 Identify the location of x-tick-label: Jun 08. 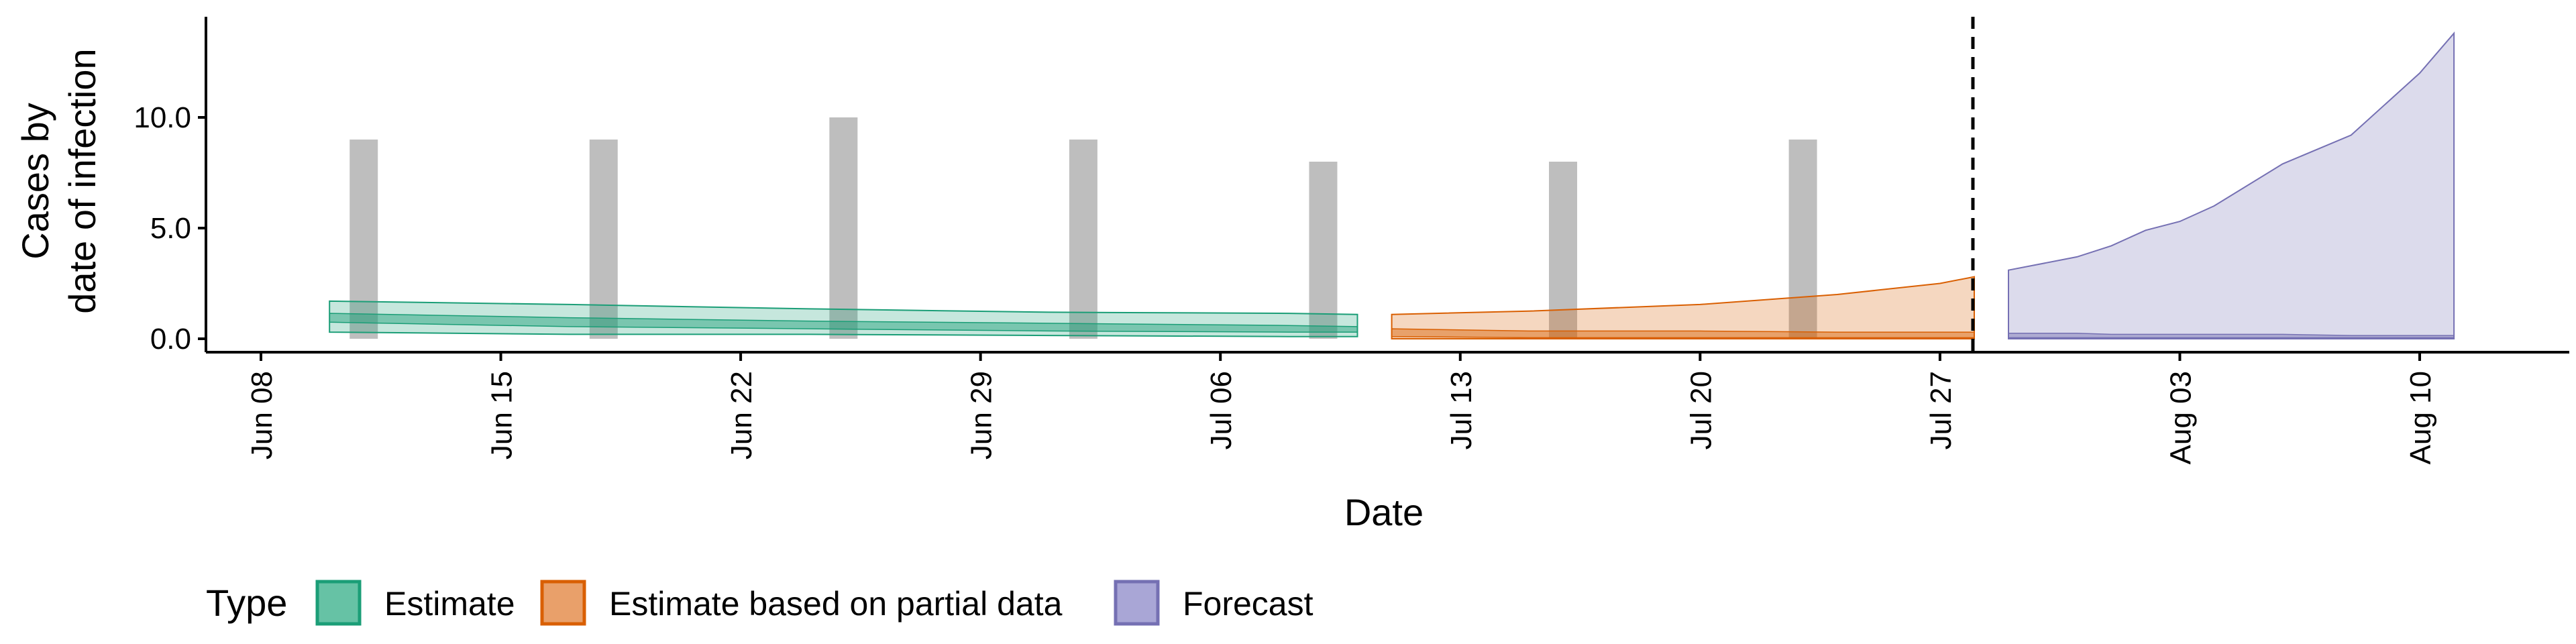
(262, 415).